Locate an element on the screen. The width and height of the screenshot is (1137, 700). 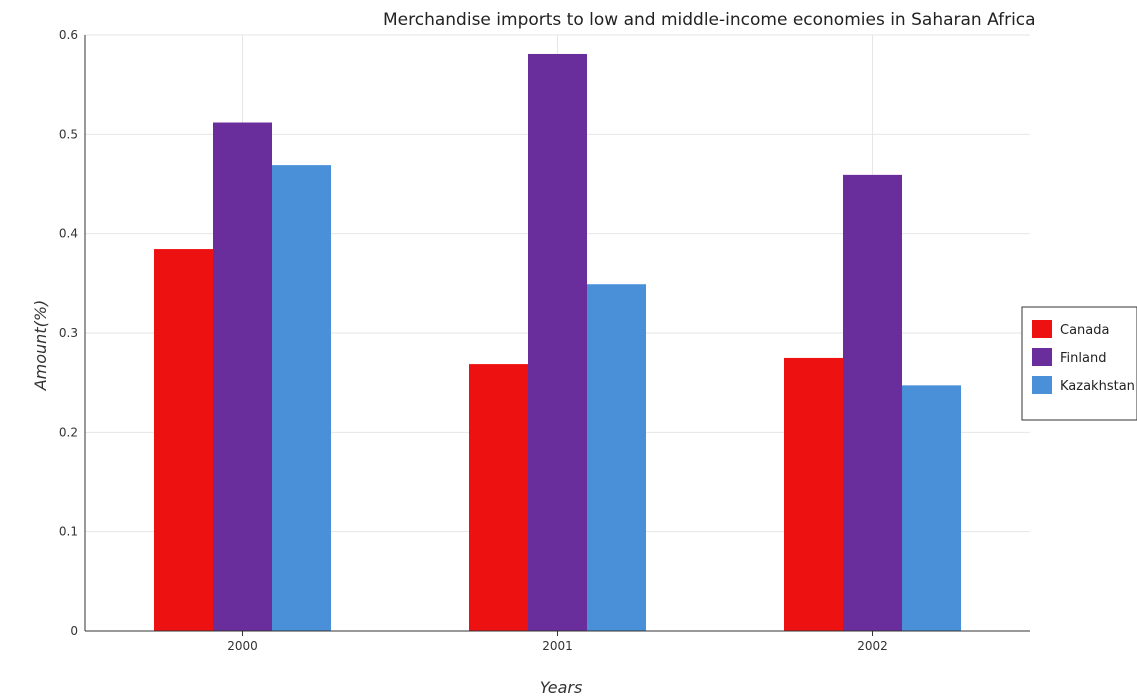
legend: Canada Finland Kazakhstan is located at coordinates (1079, 363).